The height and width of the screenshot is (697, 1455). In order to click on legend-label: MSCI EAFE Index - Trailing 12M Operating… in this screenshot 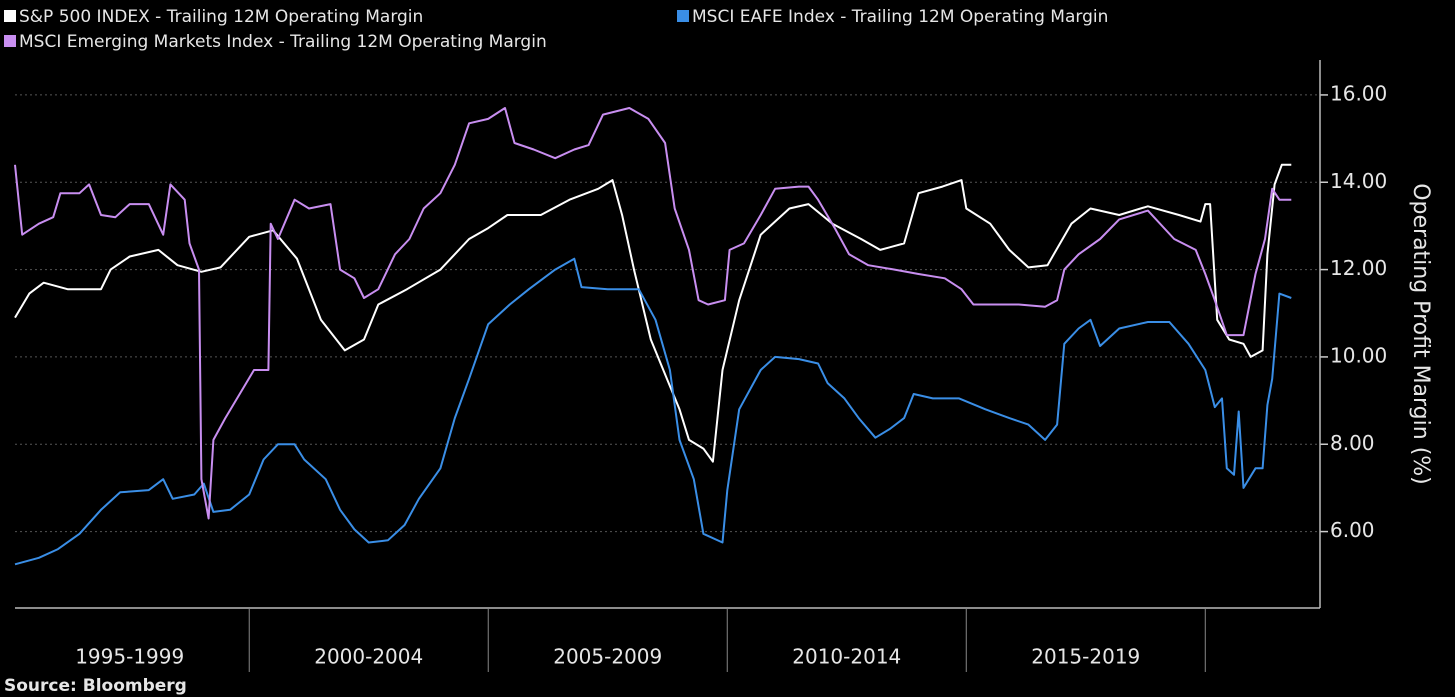, I will do `click(900, 17)`.